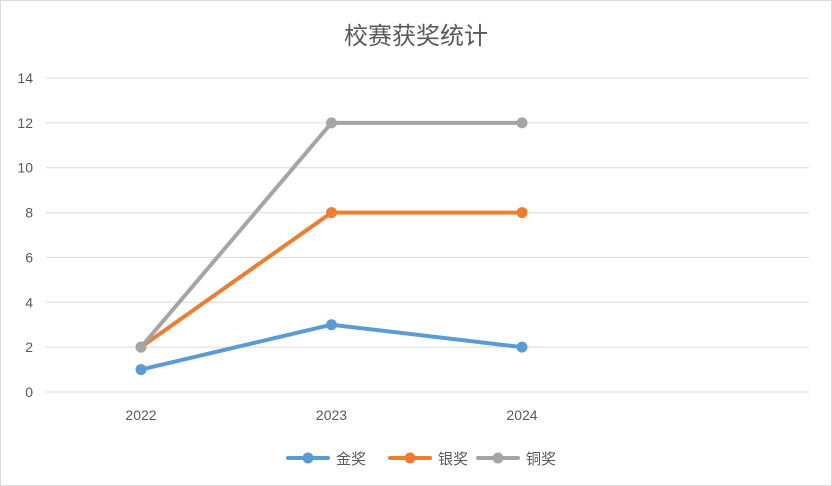  I want to click on legend-label: 银奖, so click(453, 459).